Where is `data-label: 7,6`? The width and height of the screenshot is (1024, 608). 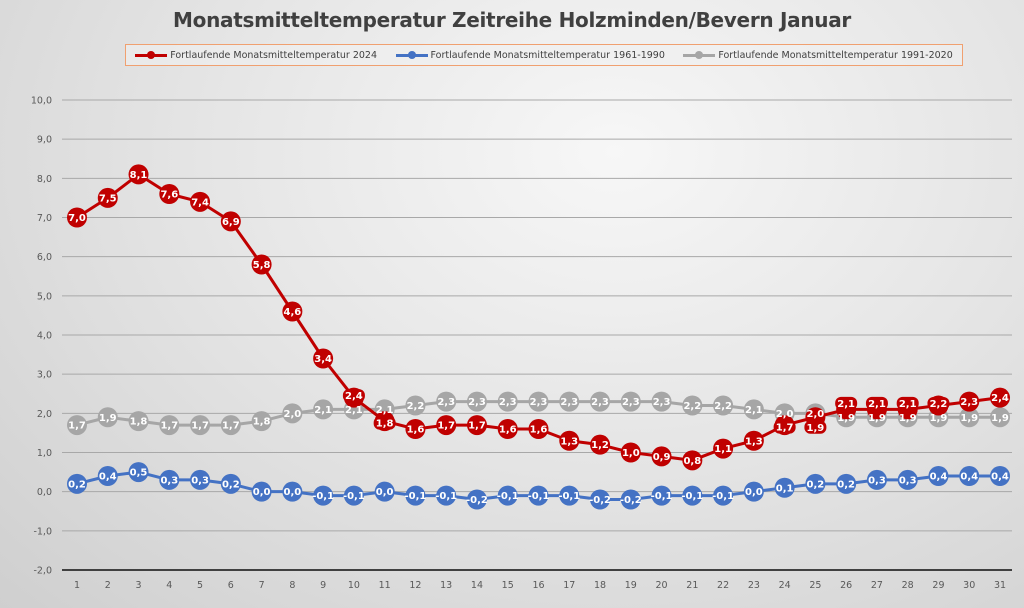 data-label: 7,6 is located at coordinates (169, 195).